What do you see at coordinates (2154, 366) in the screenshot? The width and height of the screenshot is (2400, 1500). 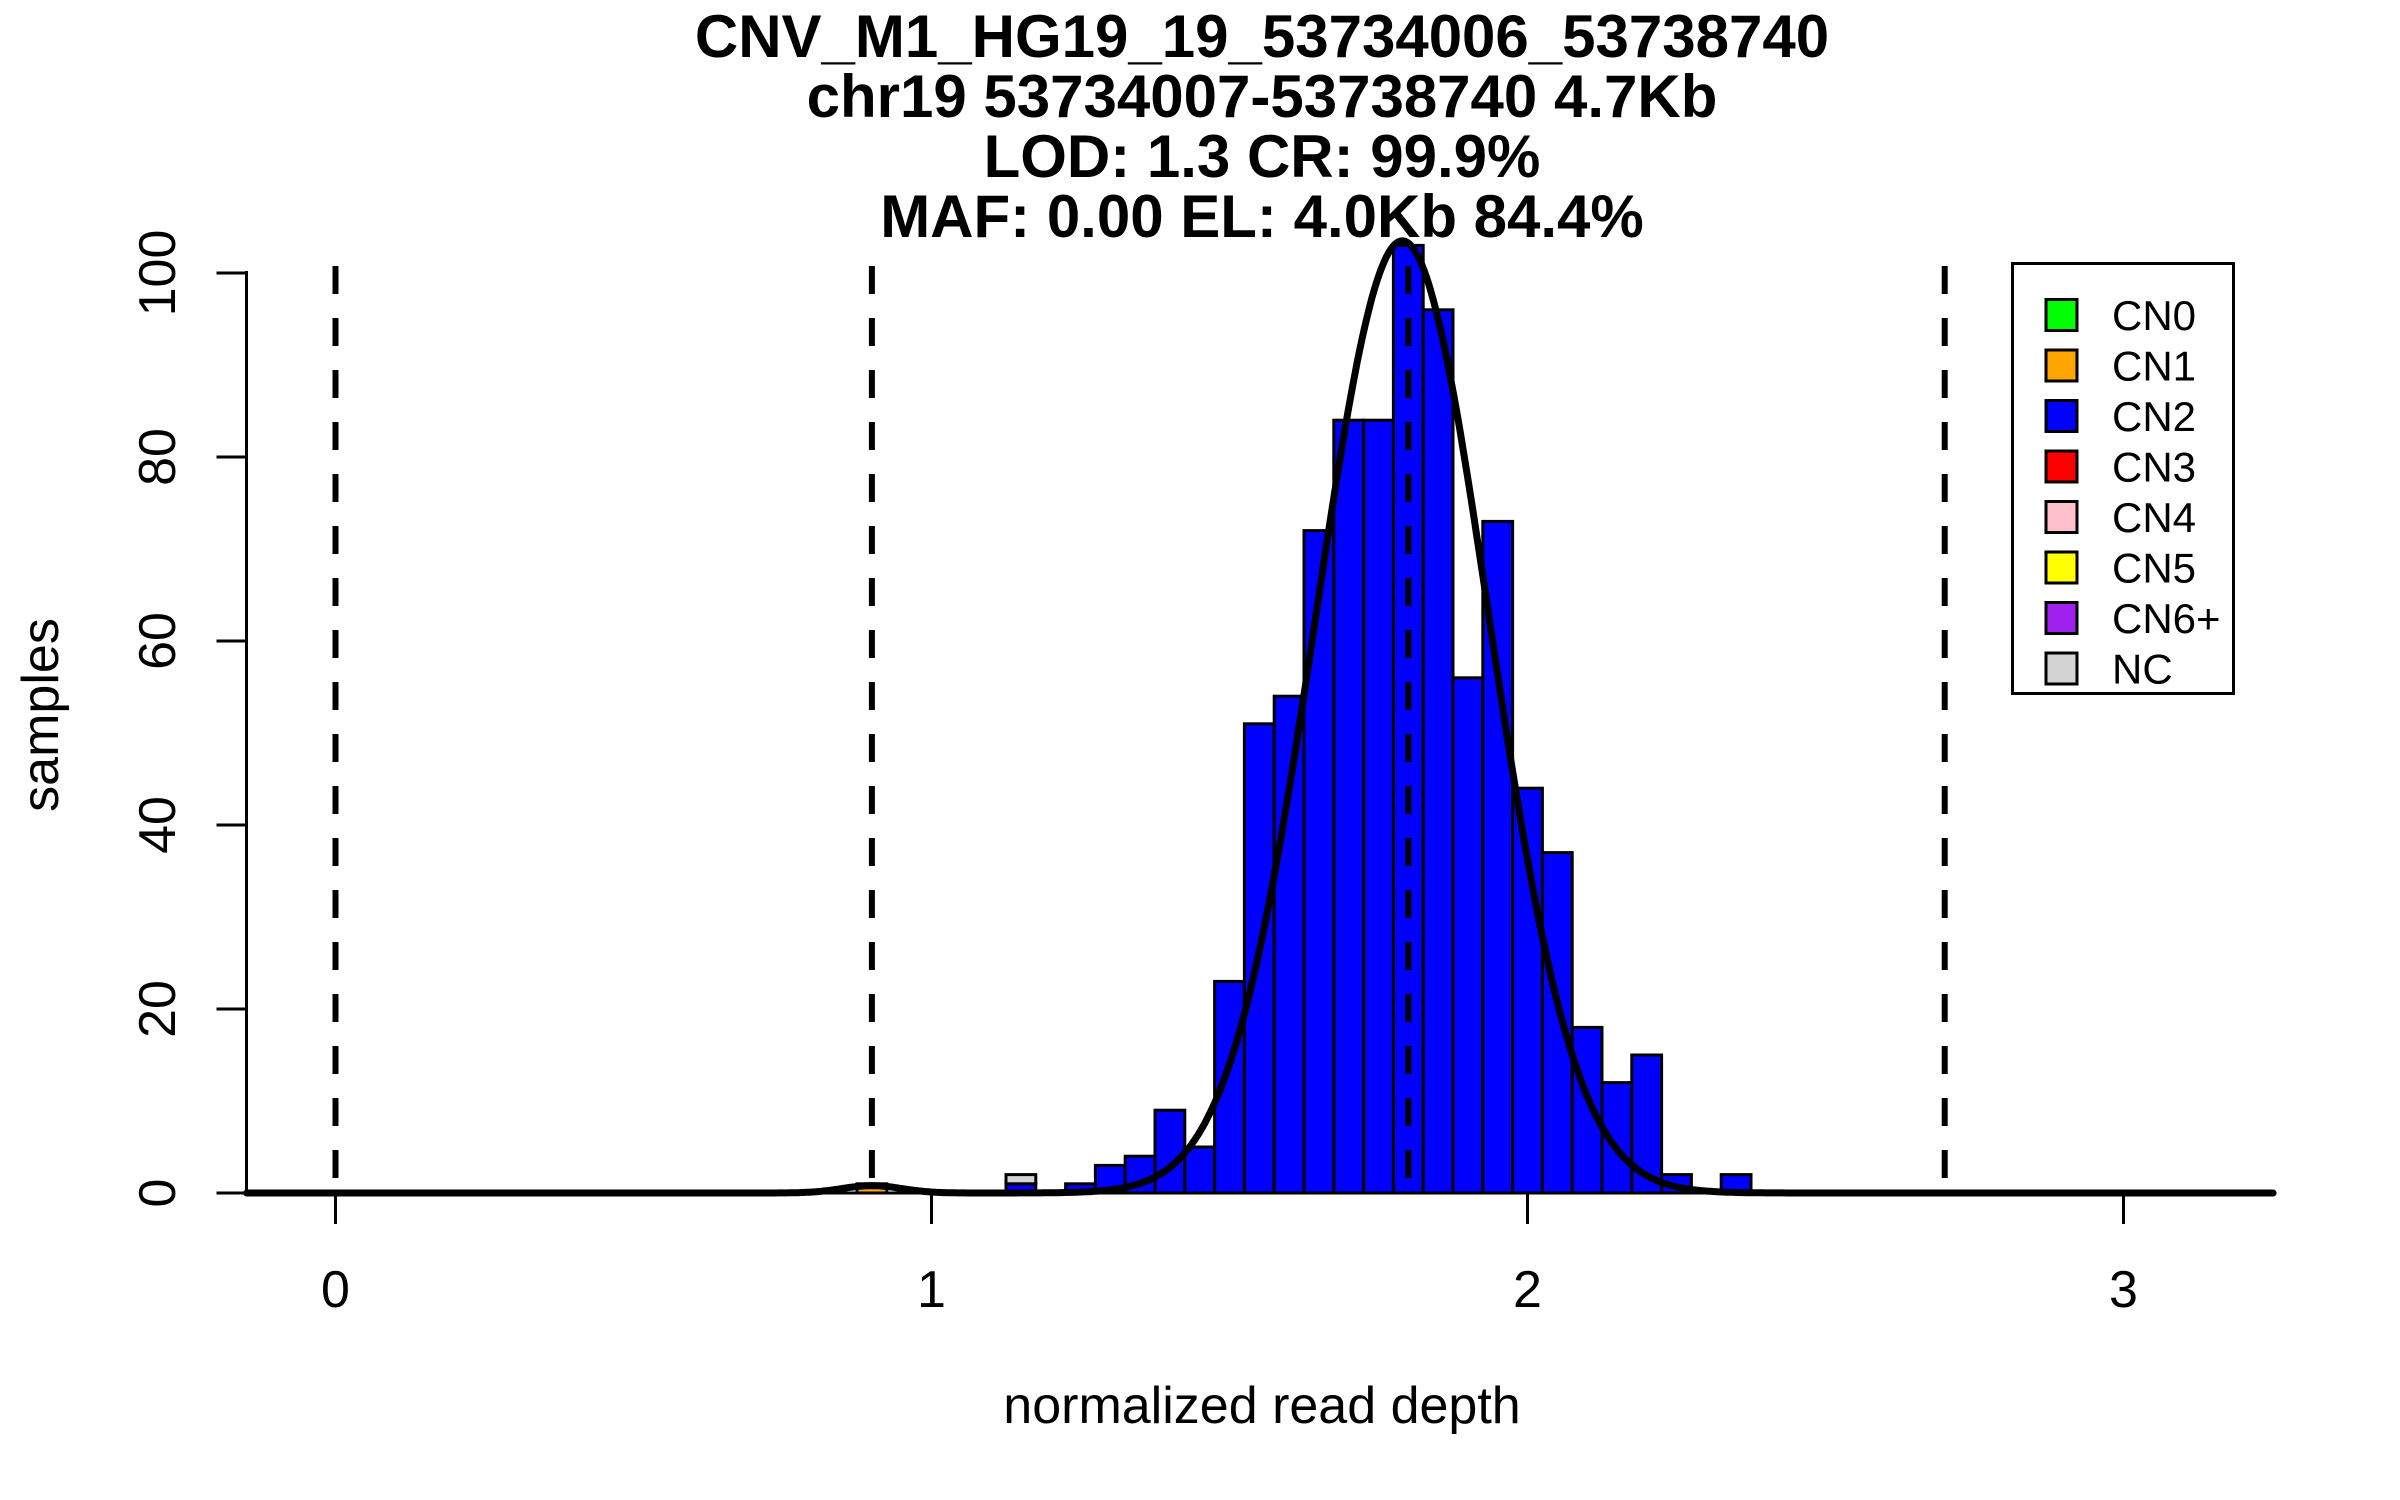 I see `legend-label-CN1: CN1` at bounding box center [2154, 366].